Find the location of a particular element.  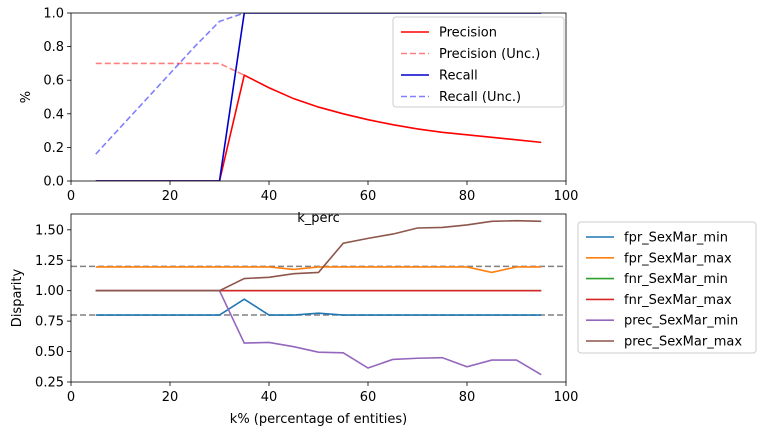

y-tick-label: 1.25 is located at coordinates (49, 261).